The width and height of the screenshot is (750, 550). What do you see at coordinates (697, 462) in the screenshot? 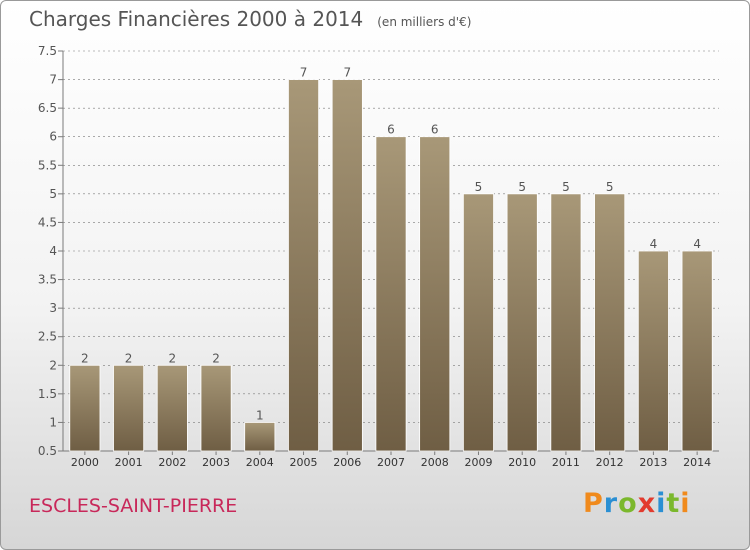
I see `x-tick-label: 2014` at bounding box center [697, 462].